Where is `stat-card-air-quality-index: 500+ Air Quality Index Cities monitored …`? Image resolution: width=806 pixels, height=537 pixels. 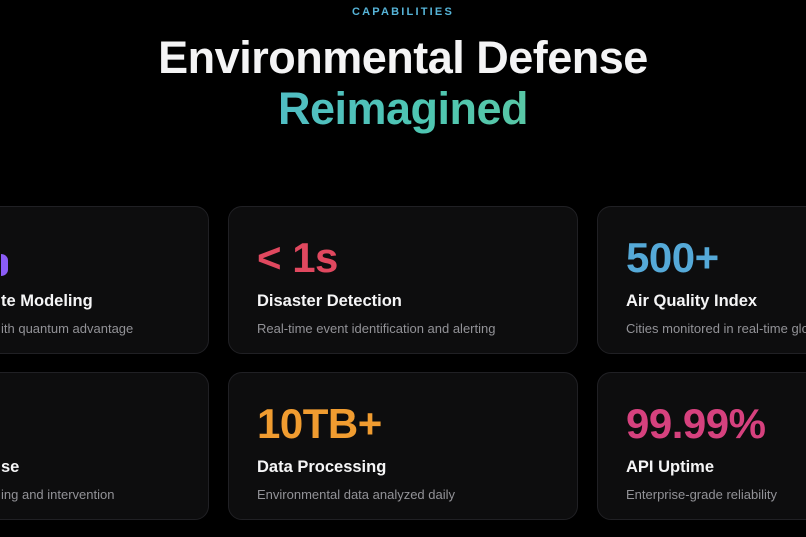 stat-card-air-quality-index: 500+ Air Quality Index Cities monitored … is located at coordinates (701, 280).